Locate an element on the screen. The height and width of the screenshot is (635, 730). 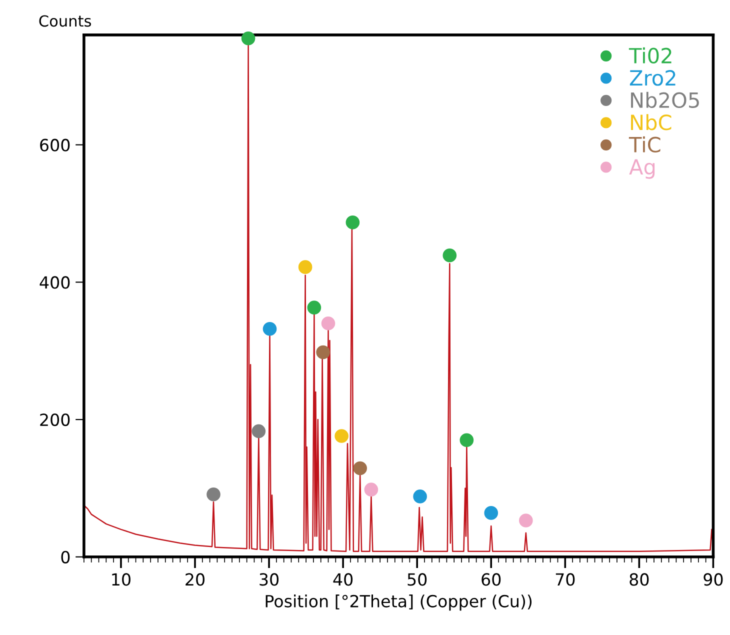
x-tick-label: 40 is located at coordinates (343, 579).